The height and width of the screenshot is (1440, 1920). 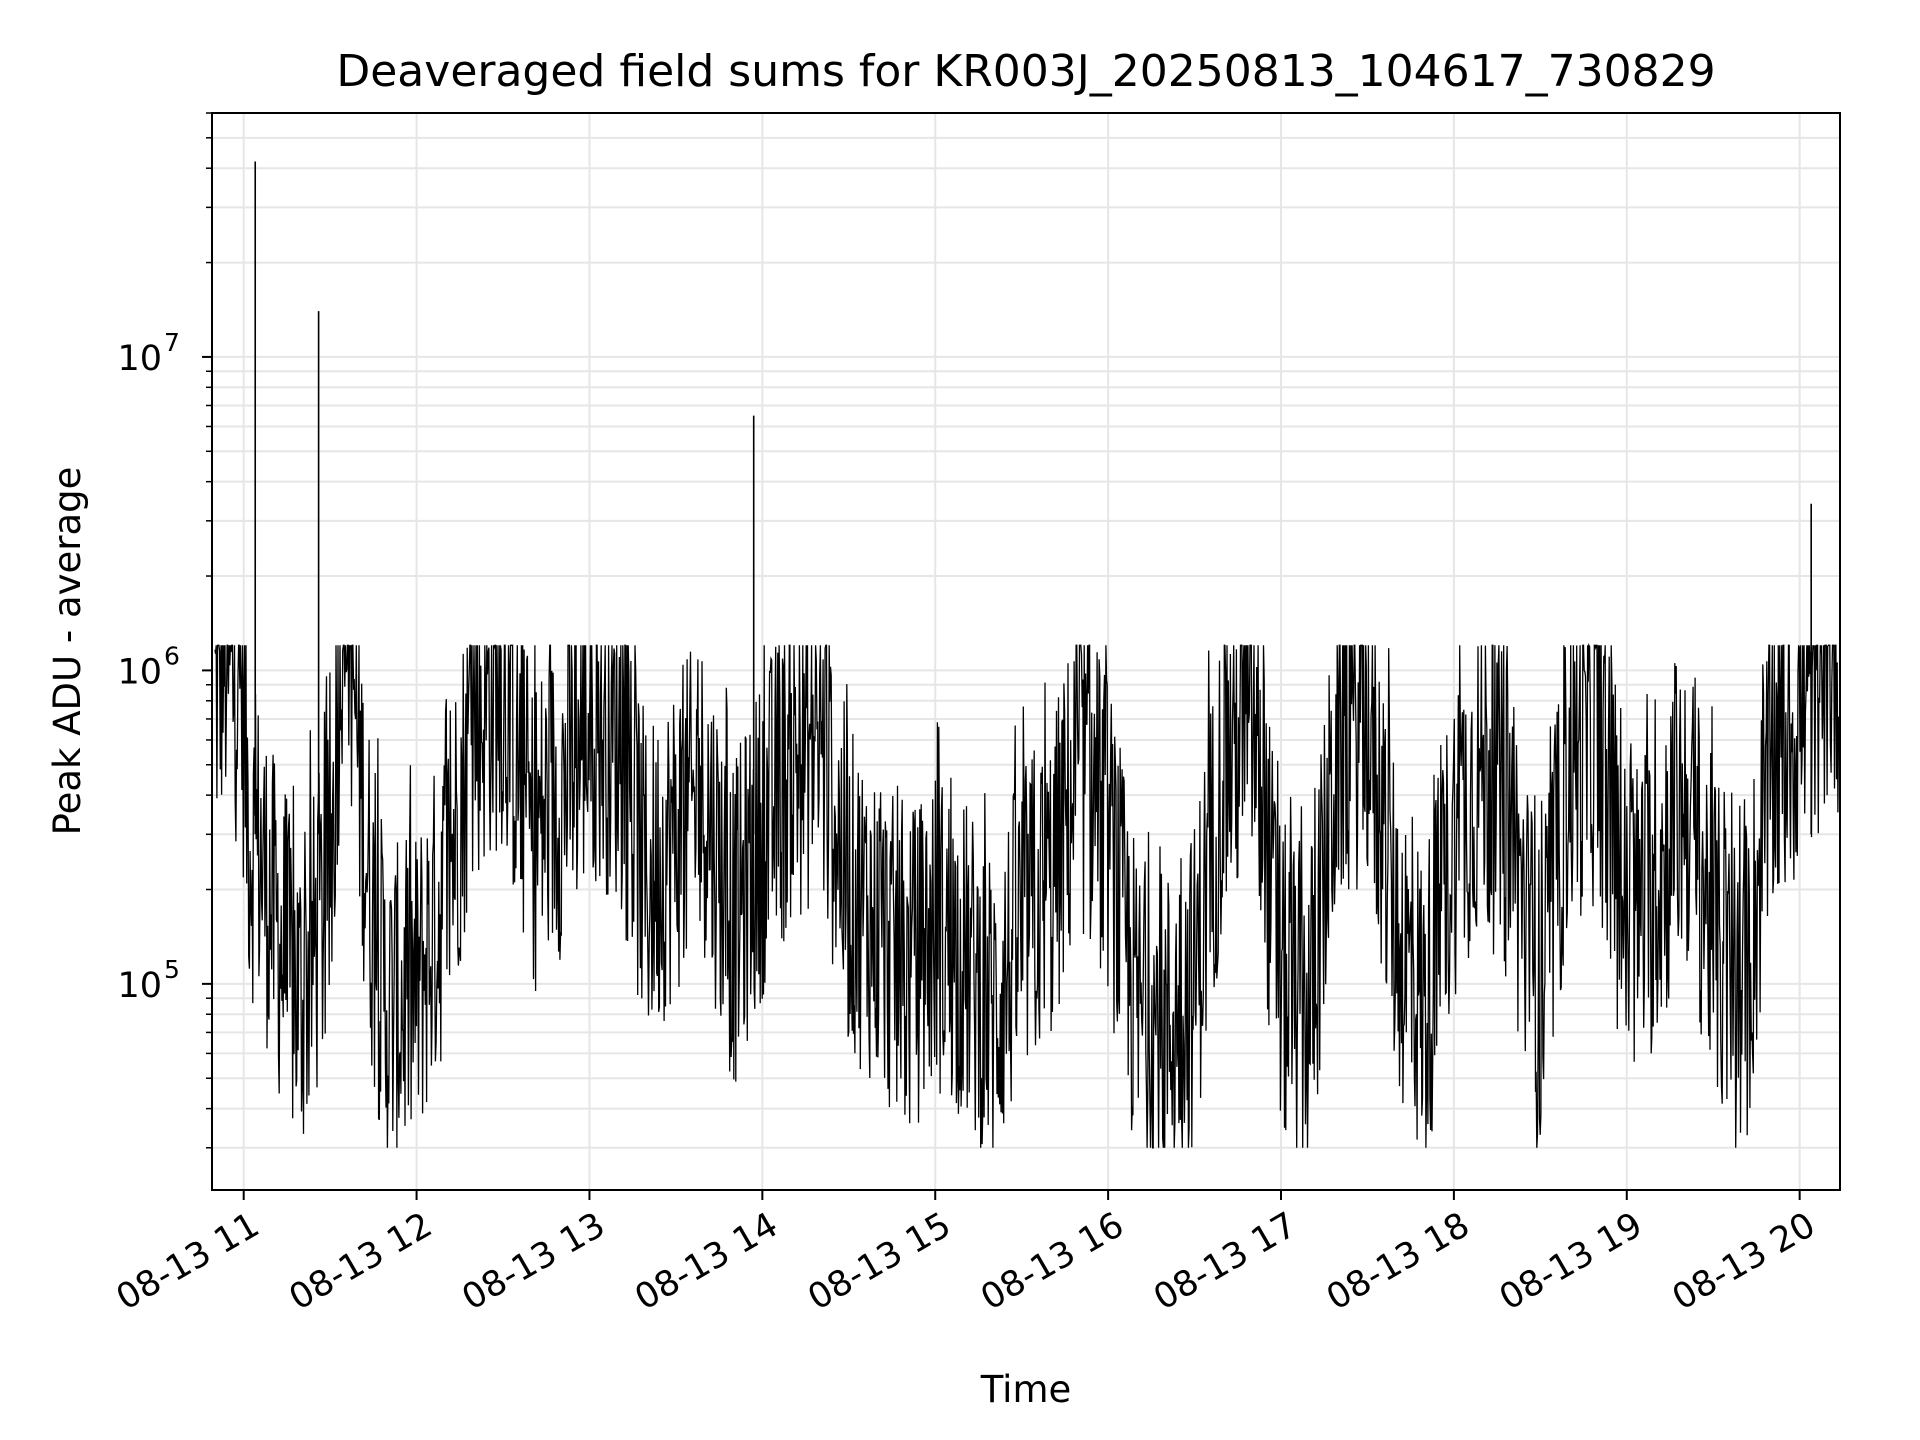 I want to click on y-tick-exponent: 7, so click(x=172, y=342).